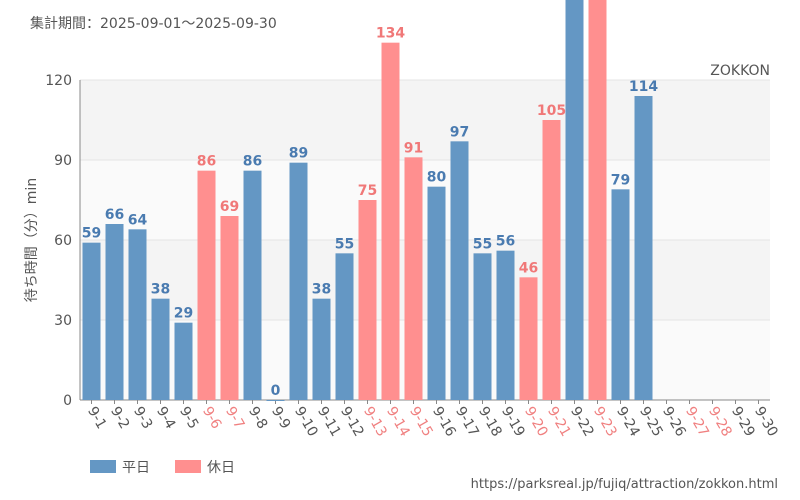  Describe the element at coordinates (165, 418) in the screenshot. I see `x-tick-label: 9-4` at that location.